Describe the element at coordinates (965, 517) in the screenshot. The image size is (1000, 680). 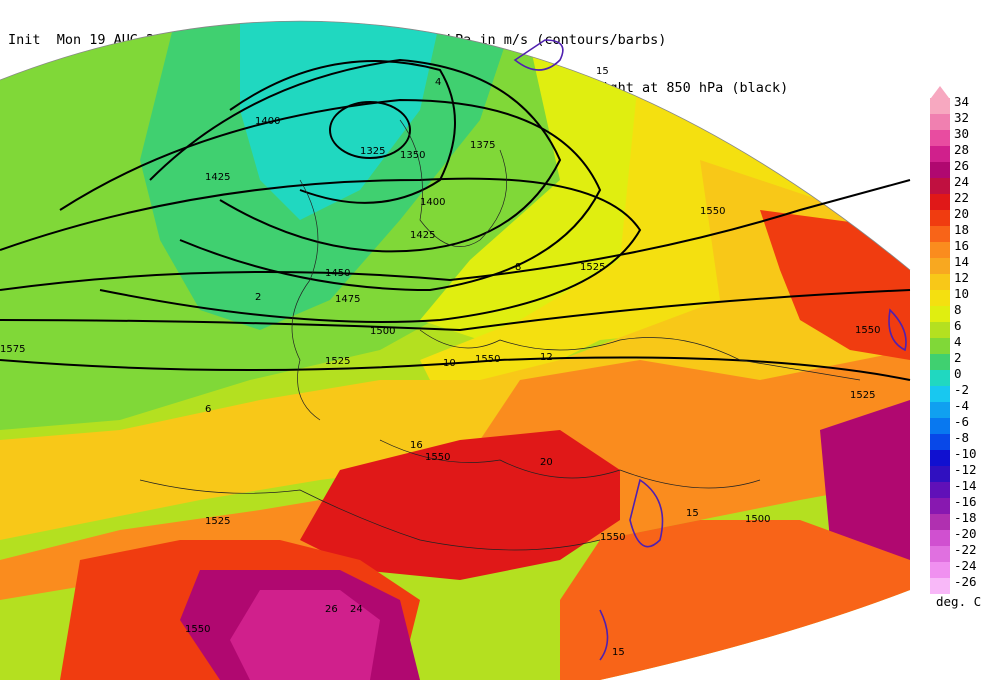
I see `colorbar-label: -18` at that location.